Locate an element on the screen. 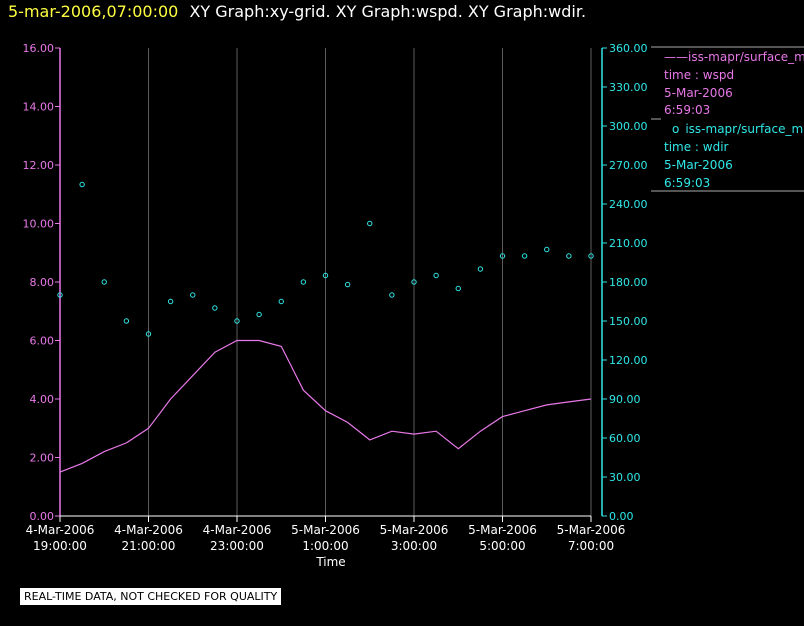 The image size is (804, 626). left-tick-label: 6.00 is located at coordinates (42, 341).